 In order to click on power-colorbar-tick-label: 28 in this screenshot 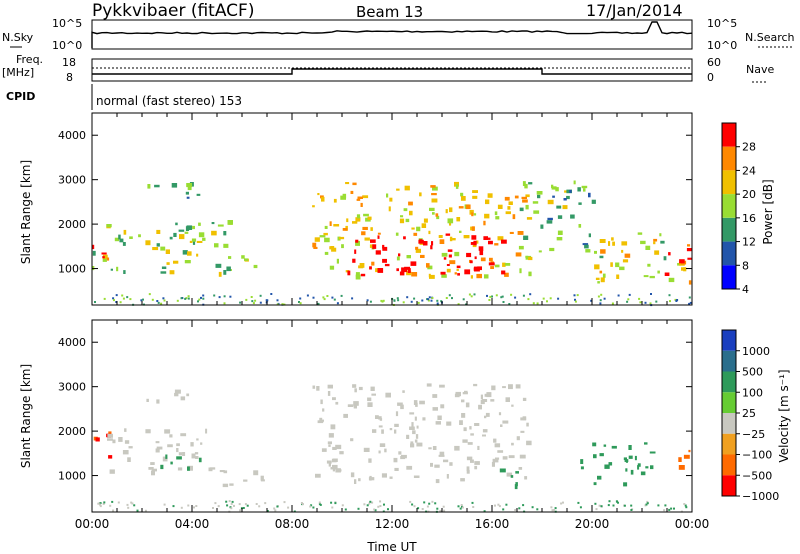, I will do `click(749, 147)`.